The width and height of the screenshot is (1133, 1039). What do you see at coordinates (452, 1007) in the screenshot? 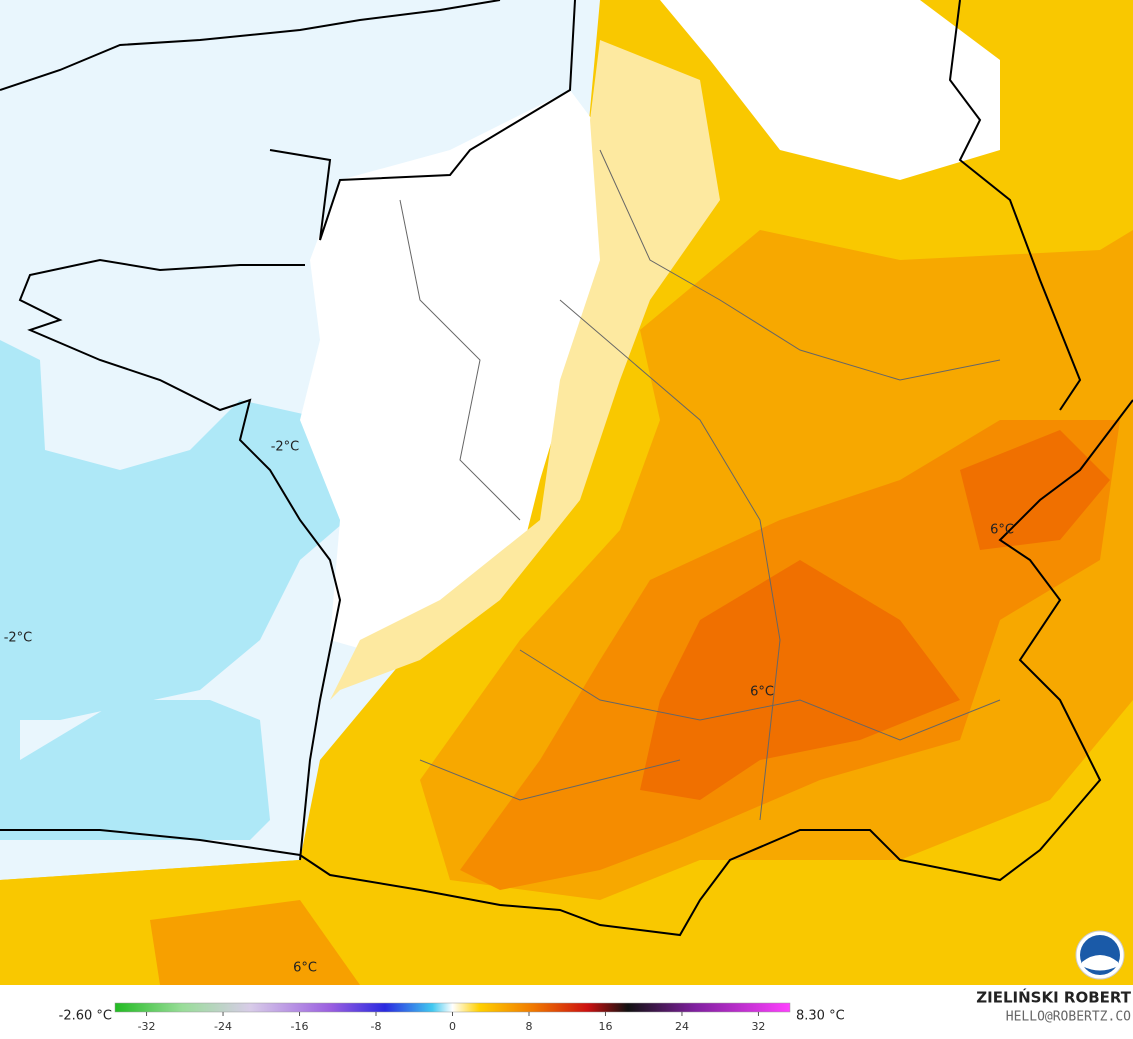
I see `colorbar-scale` at bounding box center [452, 1007].